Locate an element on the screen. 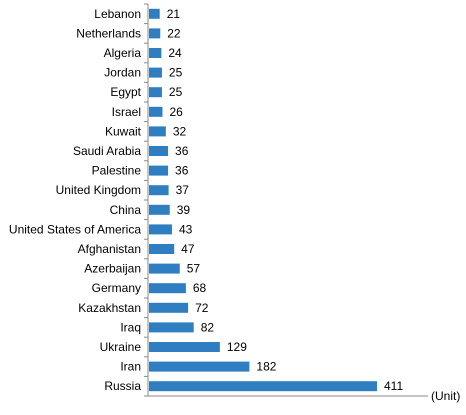 The width and height of the screenshot is (466, 415). bar-azerbaijan is located at coordinates (164, 268).